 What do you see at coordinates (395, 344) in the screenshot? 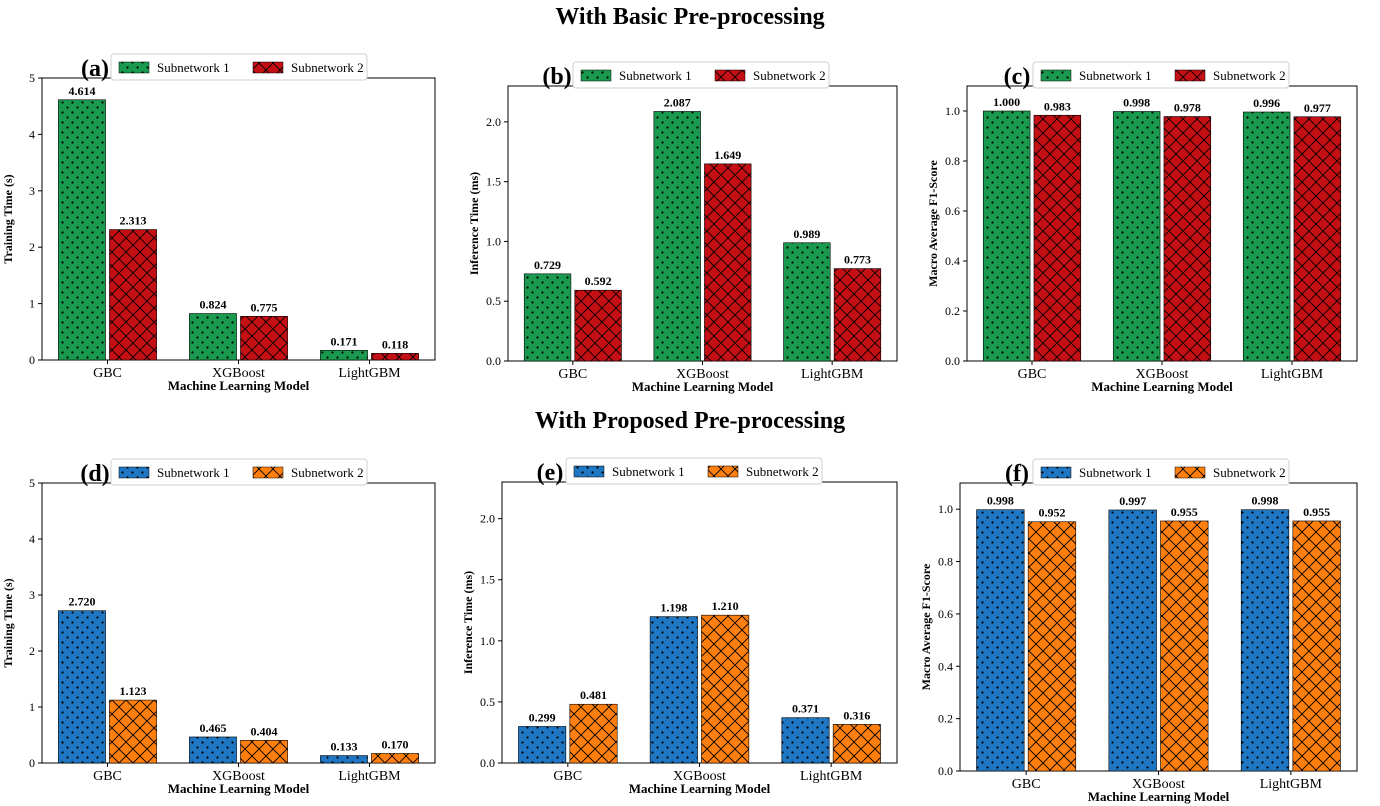
I see `data-label: 0.118` at bounding box center [395, 344].